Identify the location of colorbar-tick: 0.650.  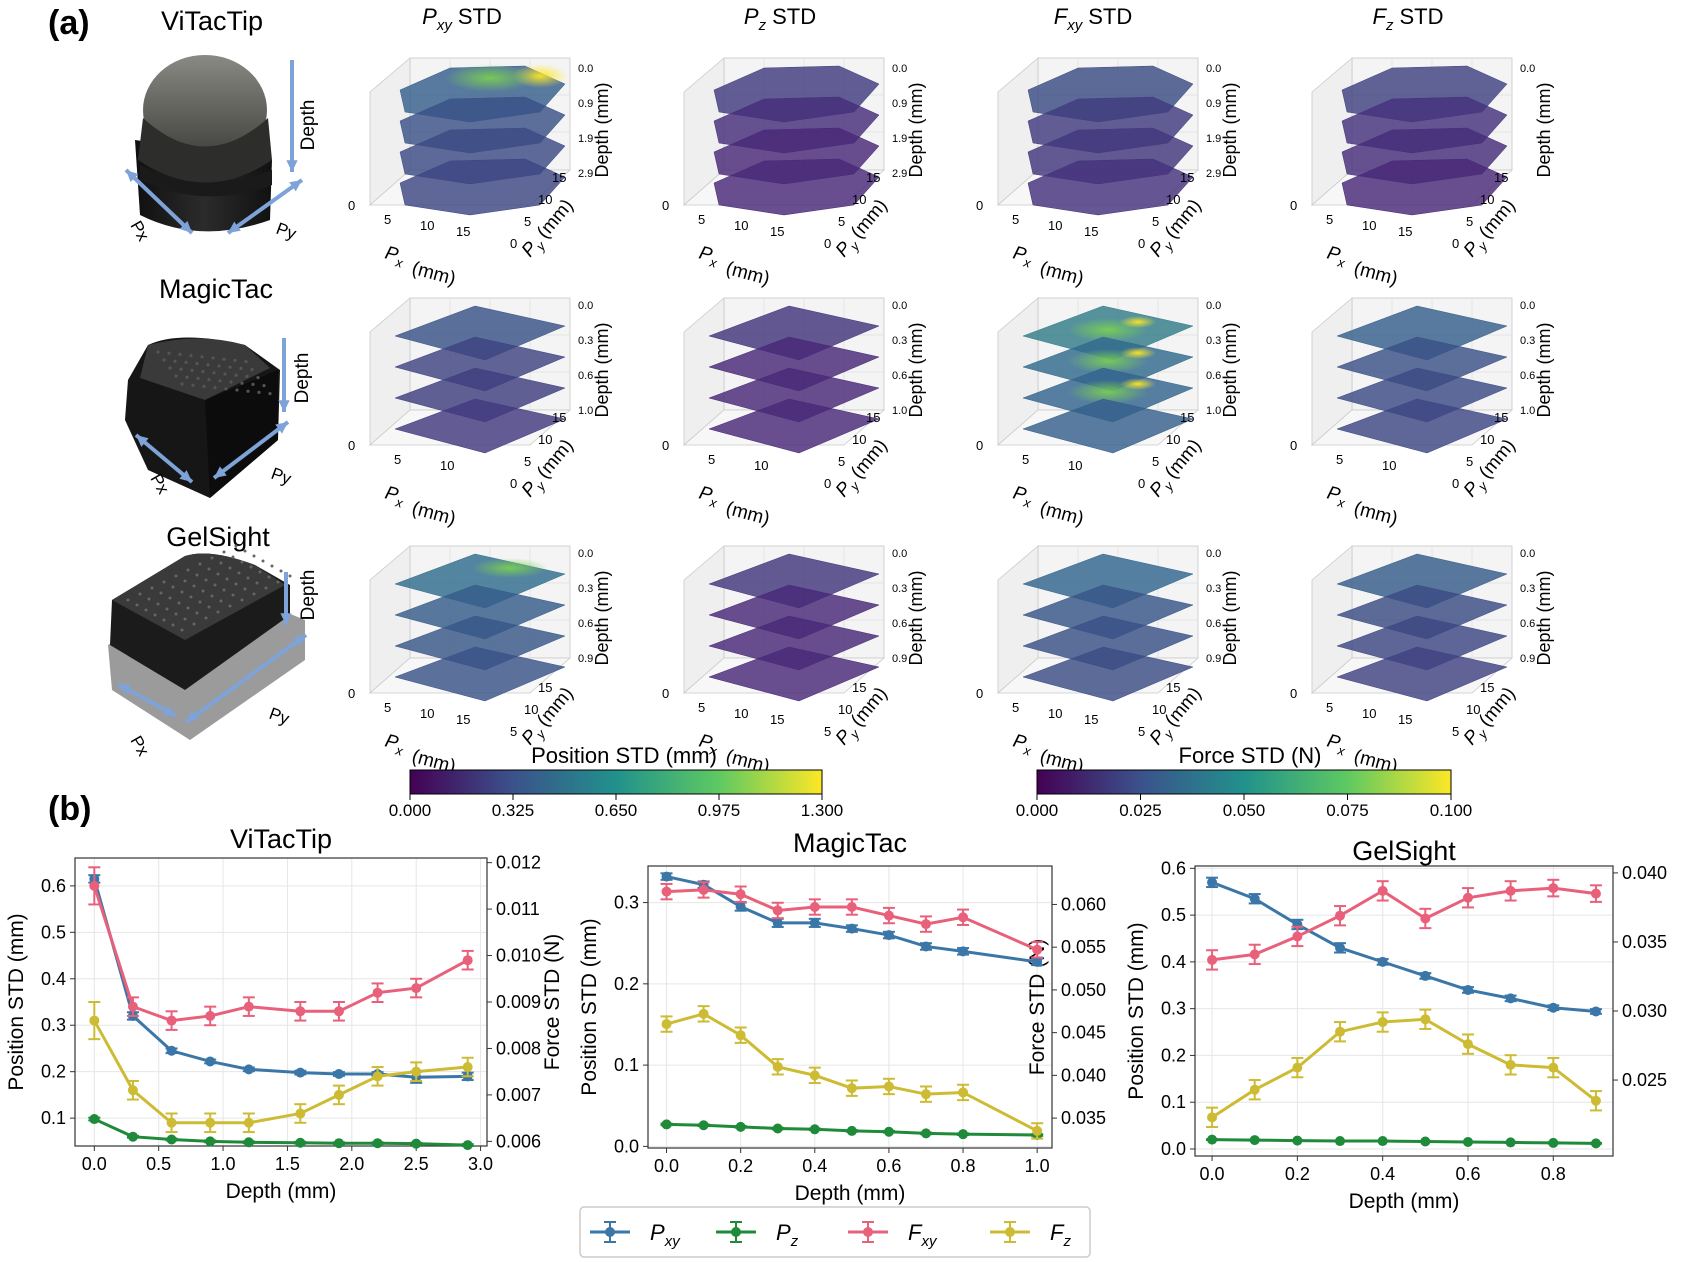
(616, 810).